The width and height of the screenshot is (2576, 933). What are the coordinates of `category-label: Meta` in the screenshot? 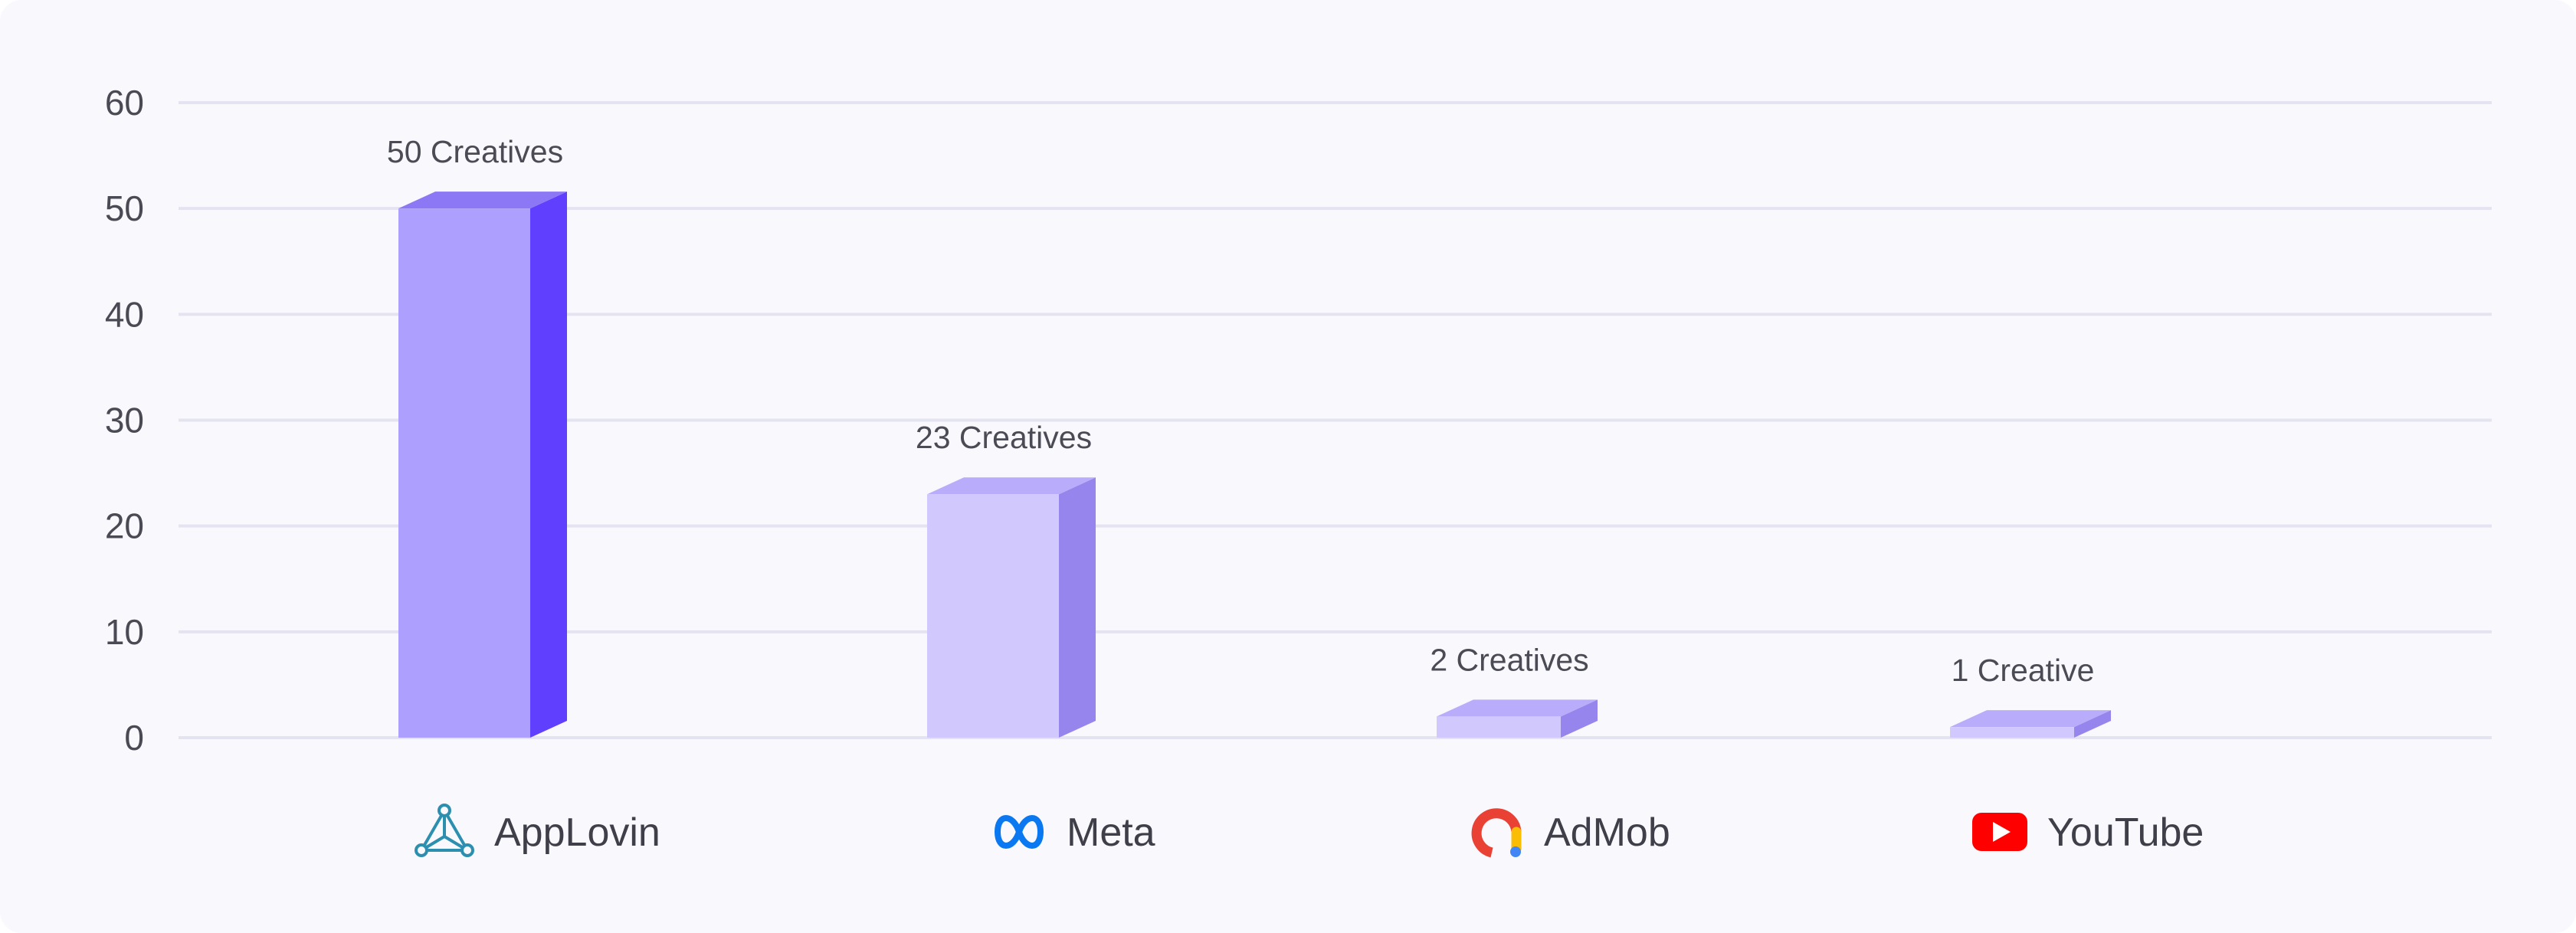 It's located at (1111, 832).